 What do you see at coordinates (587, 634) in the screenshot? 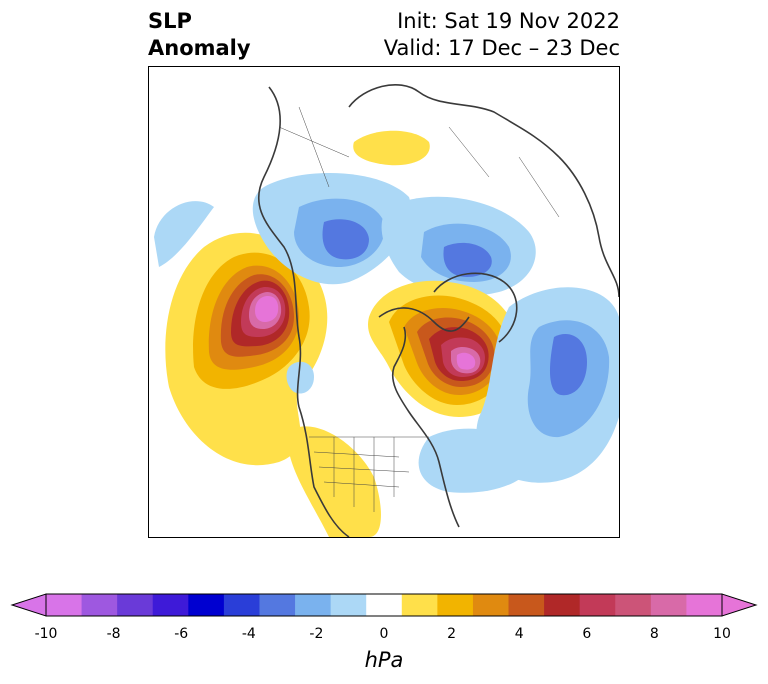
I see `colorbar-tick-label: 6` at bounding box center [587, 634].